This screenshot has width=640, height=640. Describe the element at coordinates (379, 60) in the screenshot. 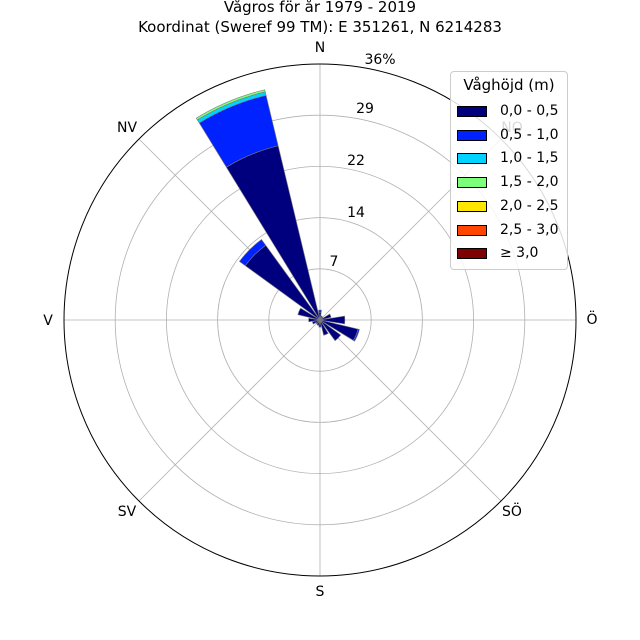

I see `radial-tick-label: 36%` at that location.